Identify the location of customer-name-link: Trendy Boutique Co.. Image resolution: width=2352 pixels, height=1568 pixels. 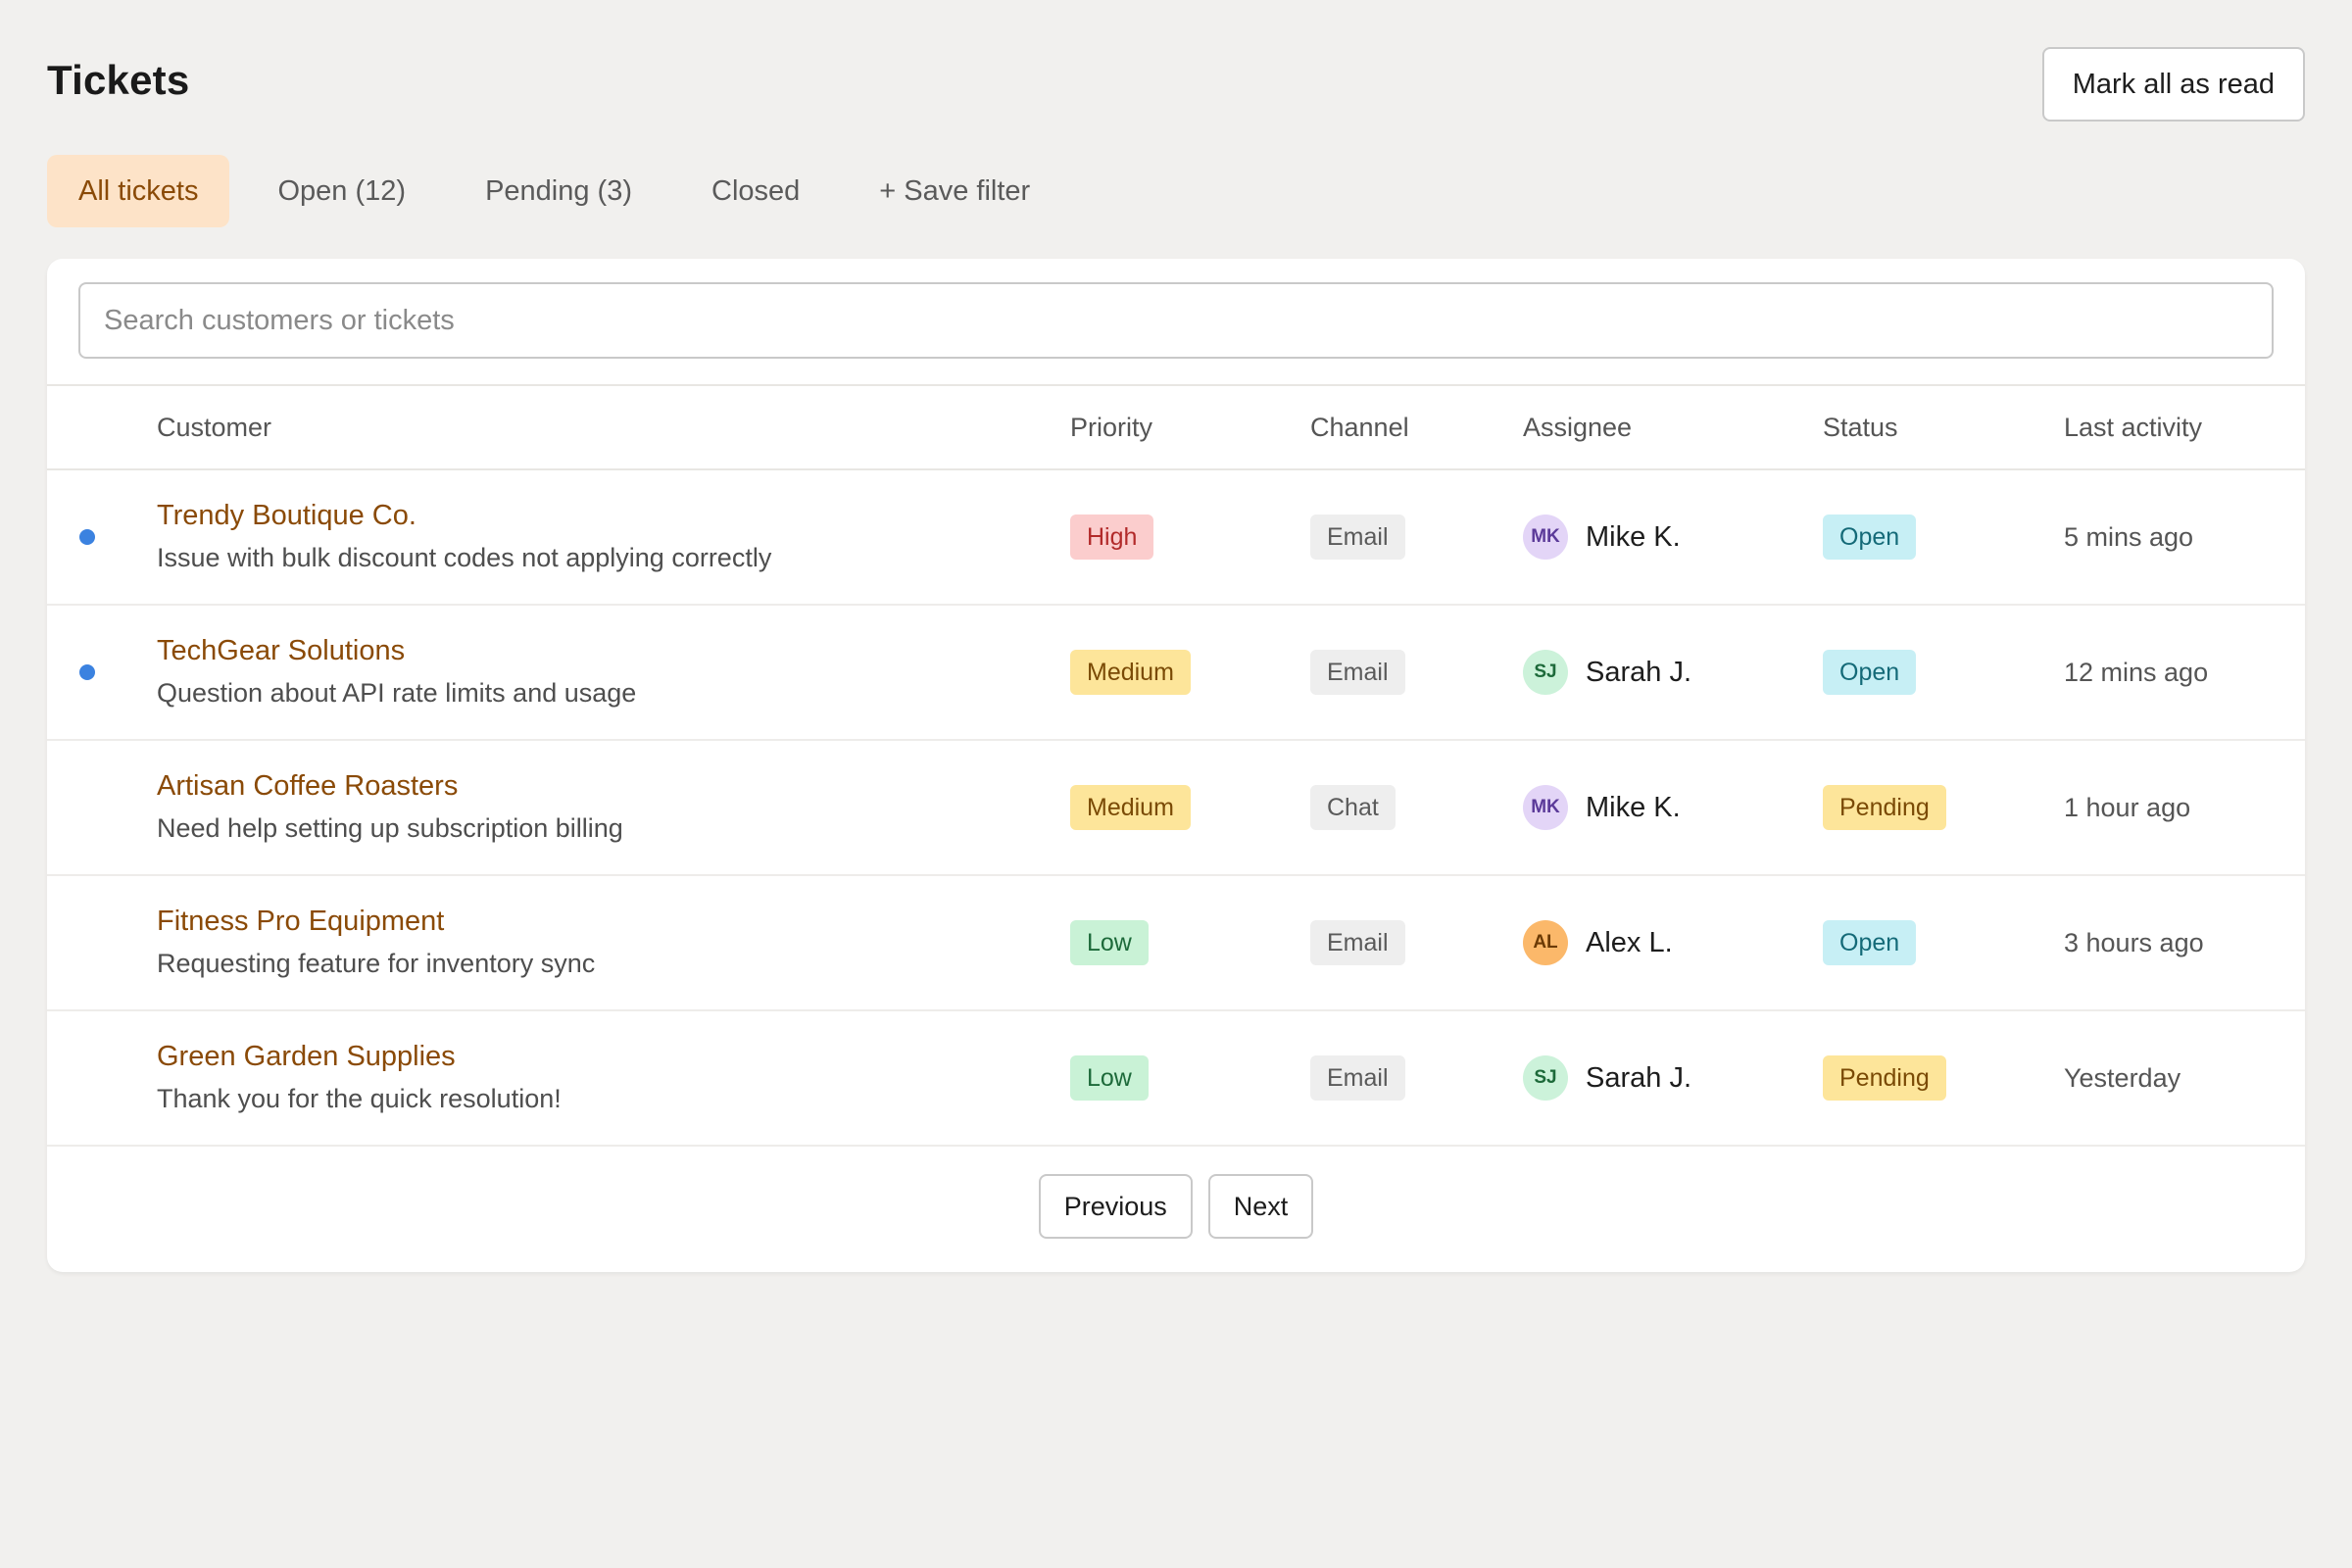
(287, 515).